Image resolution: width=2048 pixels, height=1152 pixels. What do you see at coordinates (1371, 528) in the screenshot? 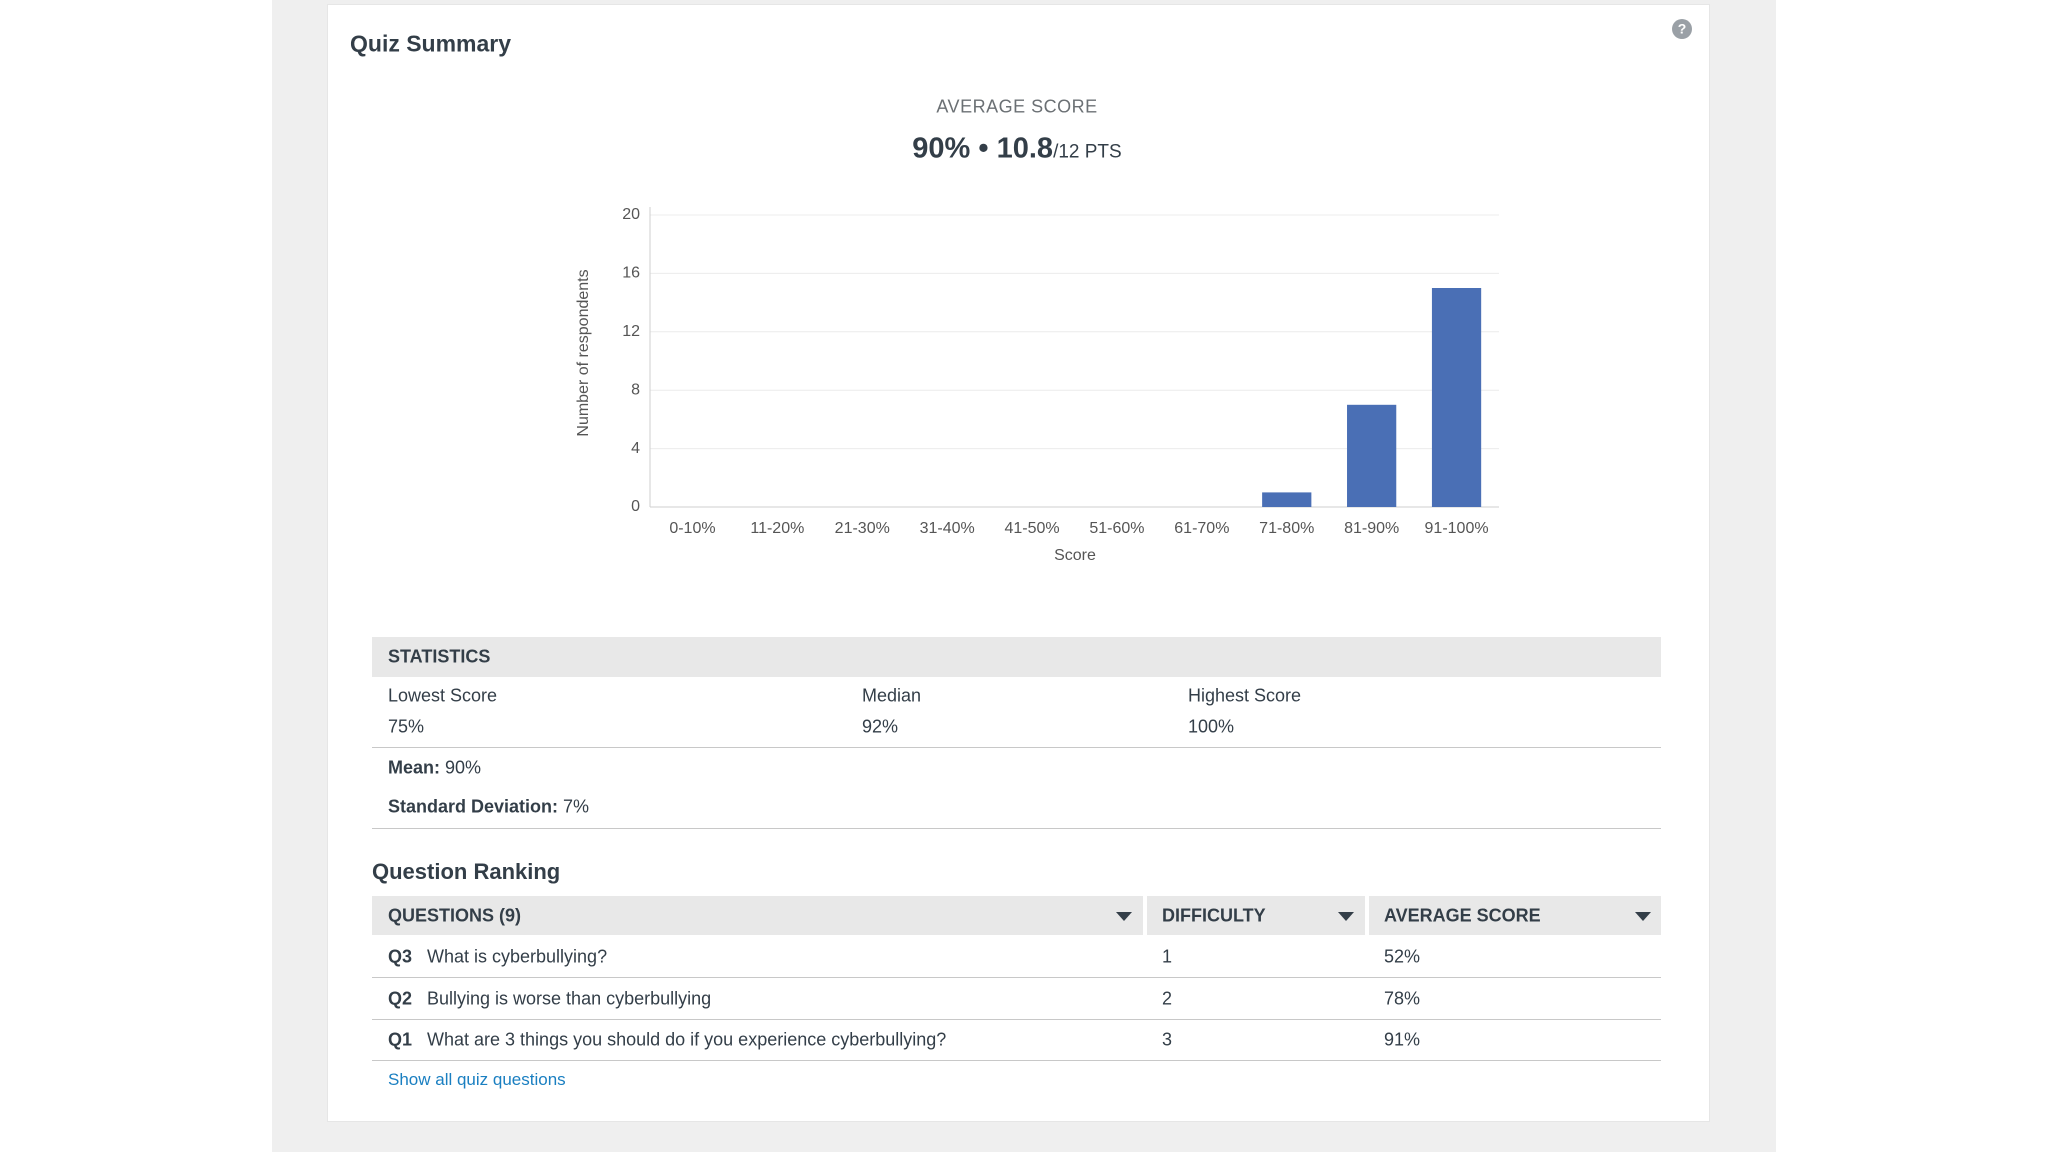
I see `x-tick-label: 81-90%` at bounding box center [1371, 528].